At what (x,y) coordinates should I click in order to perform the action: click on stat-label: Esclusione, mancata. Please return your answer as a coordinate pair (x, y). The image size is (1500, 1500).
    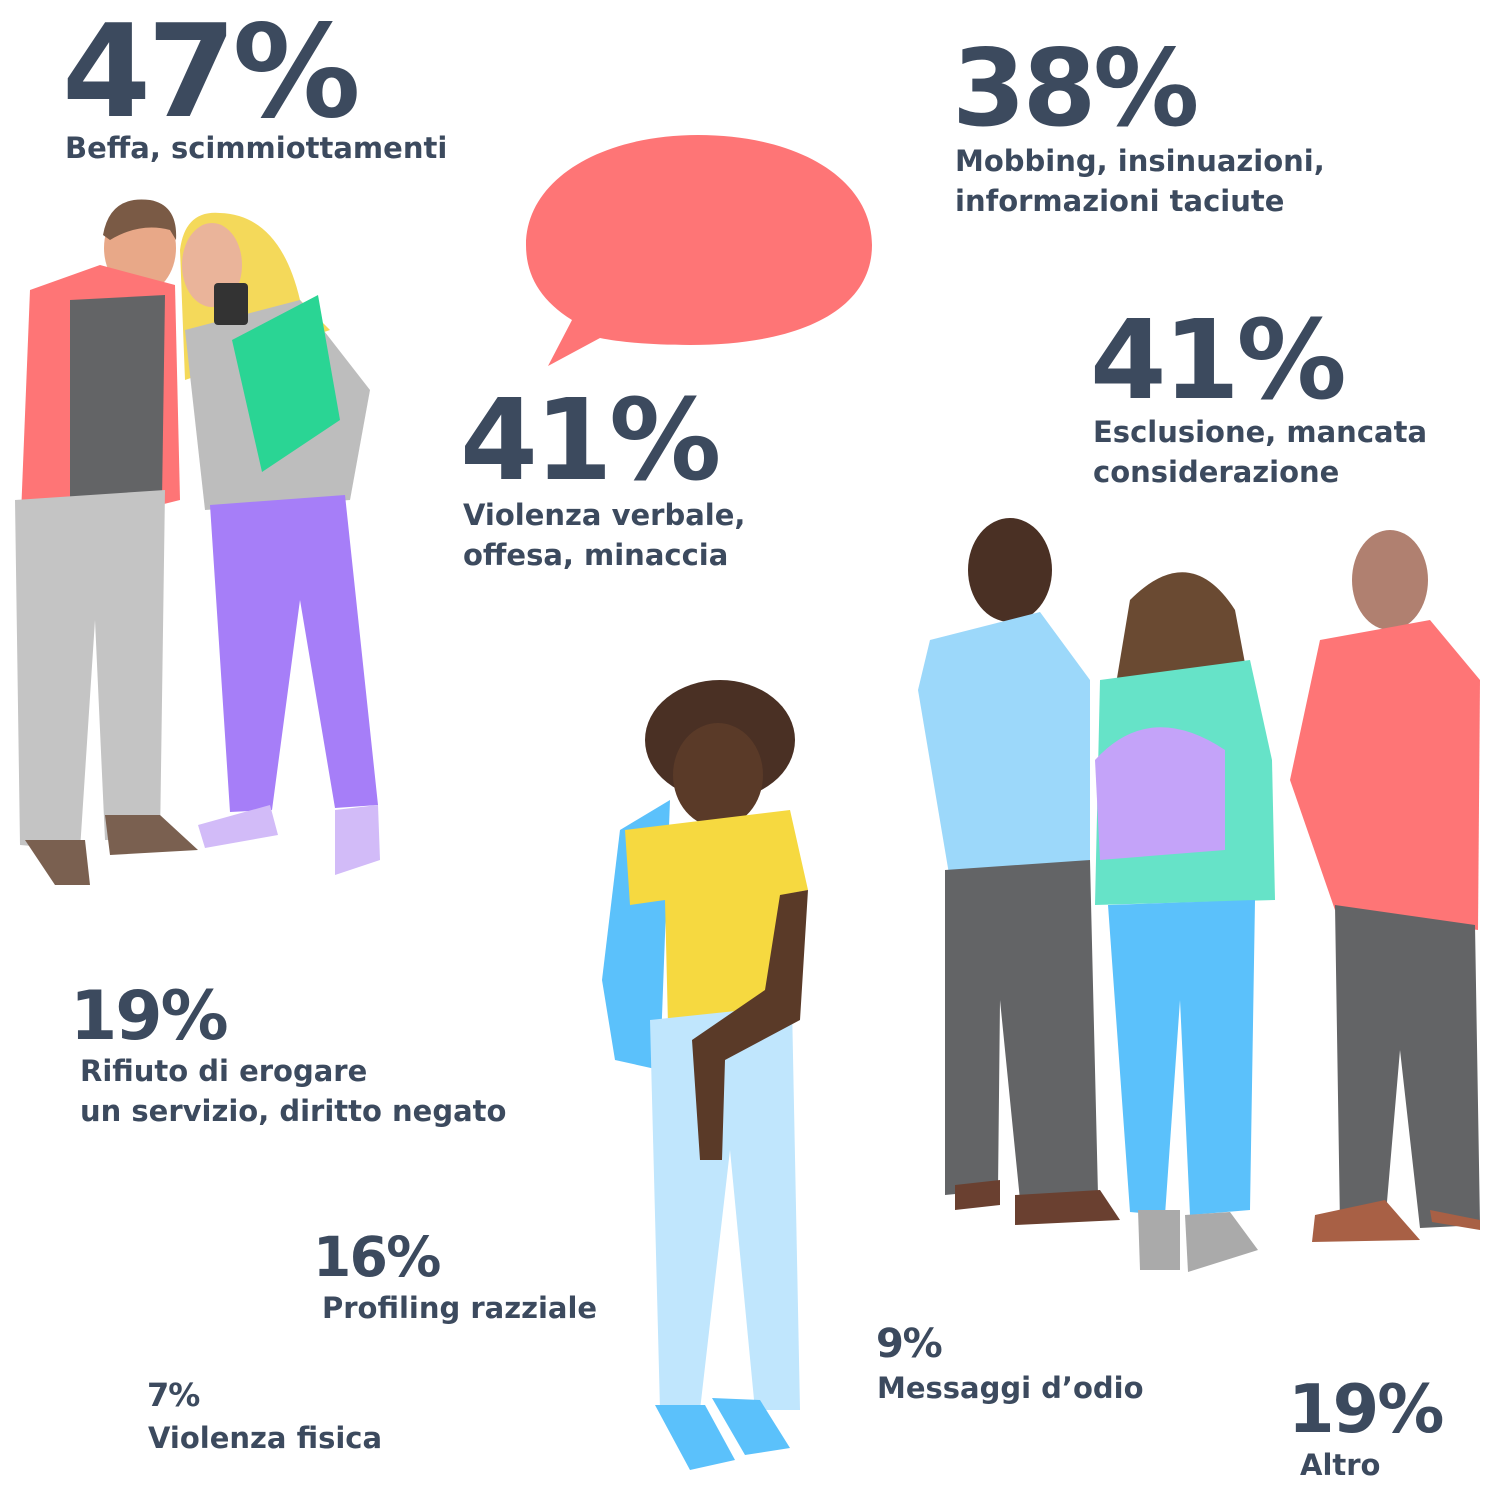
    Looking at the image, I should click on (1260, 432).